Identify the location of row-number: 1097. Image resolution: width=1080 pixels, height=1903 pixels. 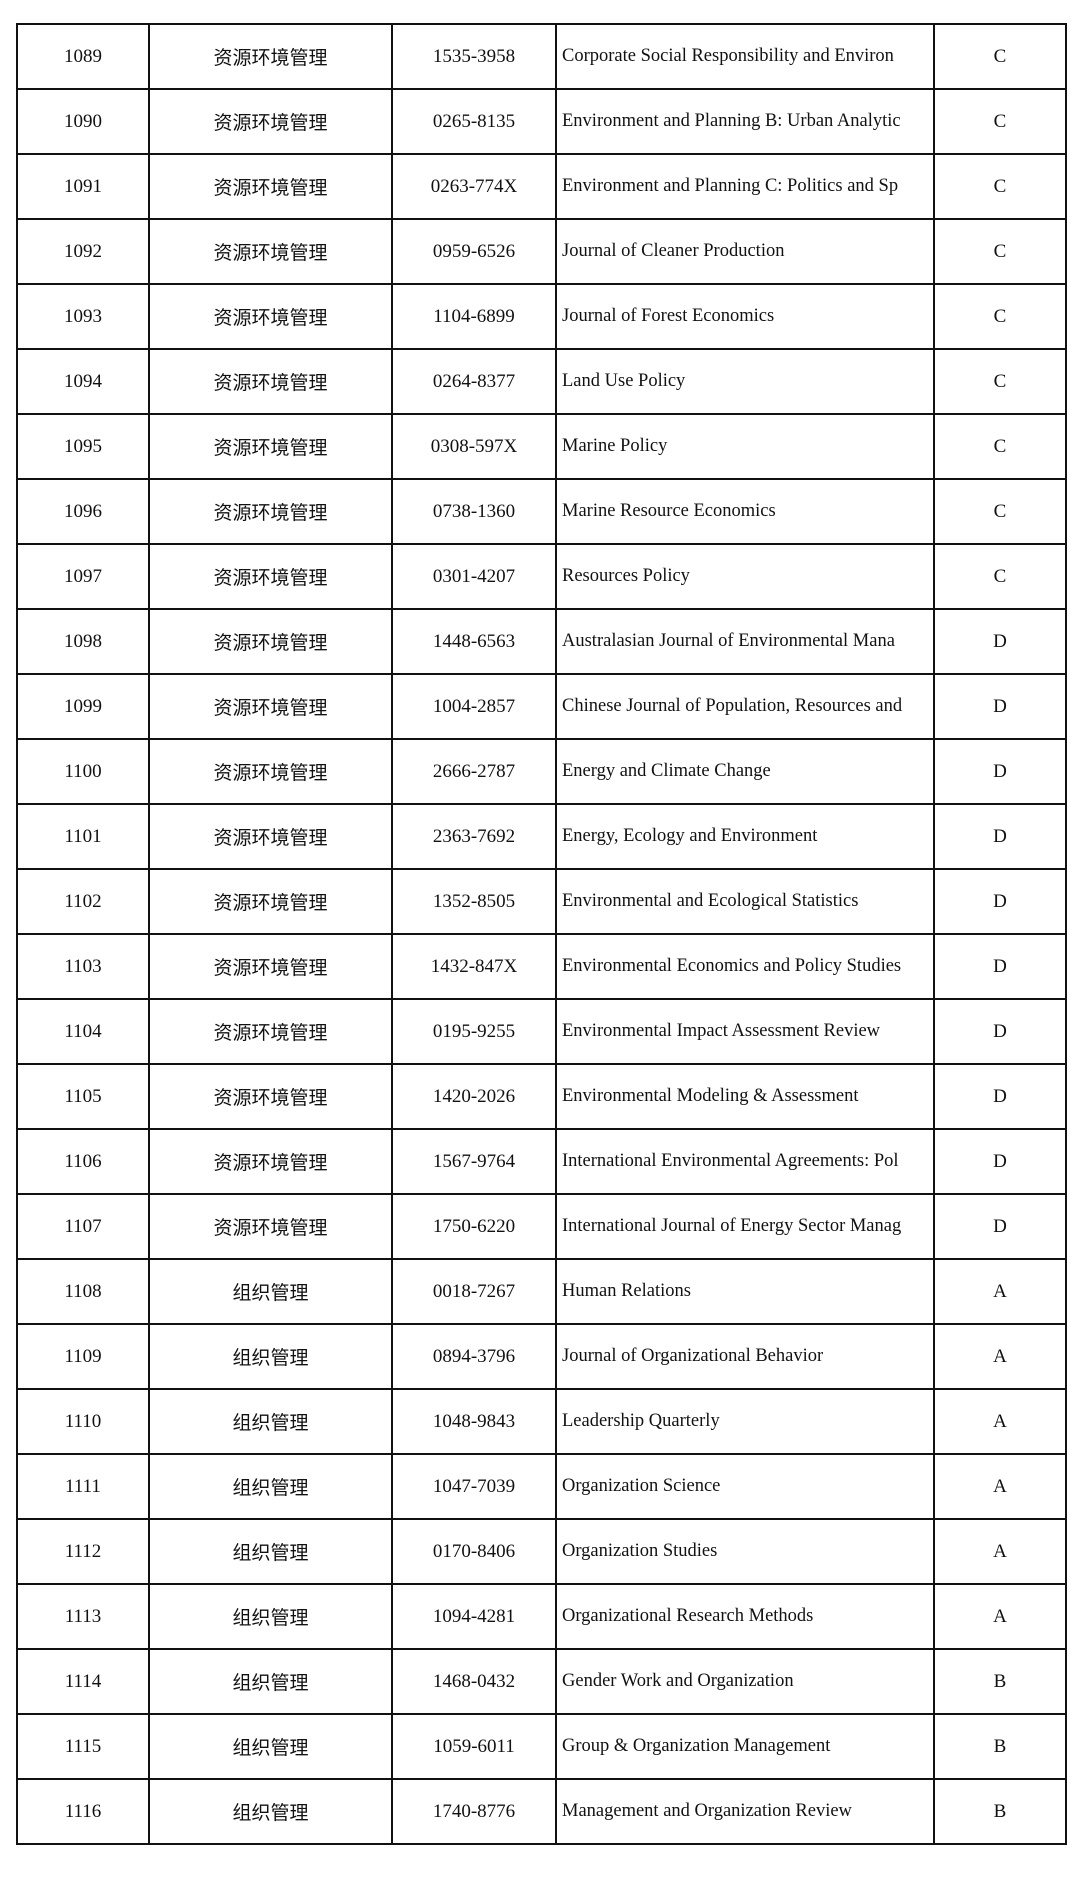
(83, 576).